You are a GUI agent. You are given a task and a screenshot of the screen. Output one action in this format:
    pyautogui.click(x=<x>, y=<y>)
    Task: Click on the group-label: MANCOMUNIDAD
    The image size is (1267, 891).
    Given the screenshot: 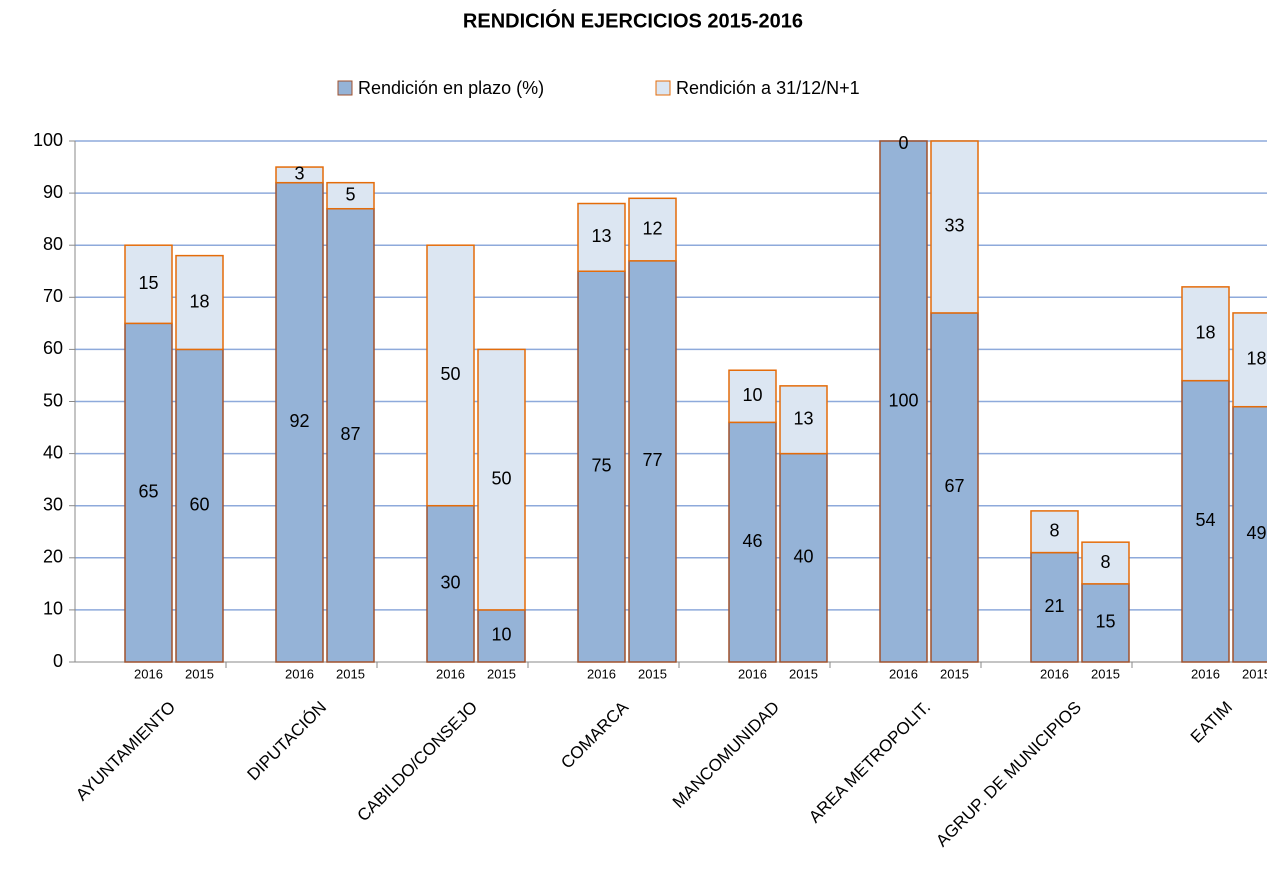 What is the action you would take?
    pyautogui.click(x=726, y=755)
    